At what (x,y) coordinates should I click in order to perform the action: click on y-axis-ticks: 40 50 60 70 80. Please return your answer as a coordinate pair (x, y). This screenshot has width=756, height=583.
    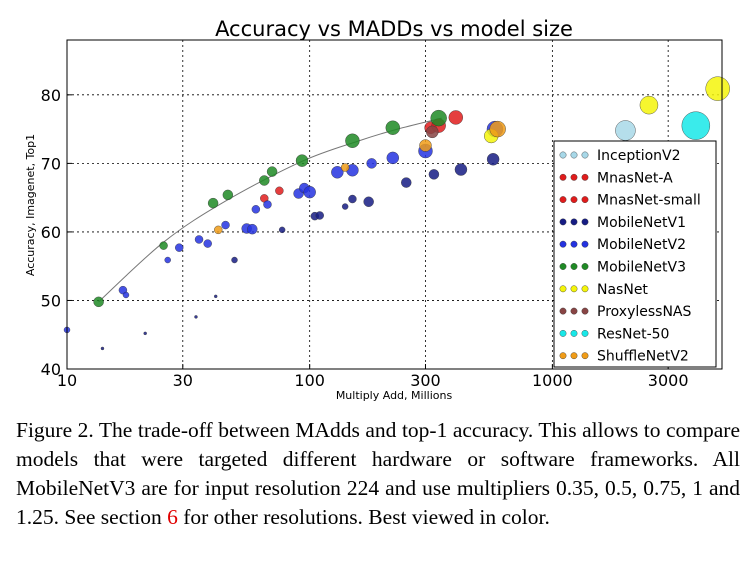
    Looking at the image, I should click on (56, 232).